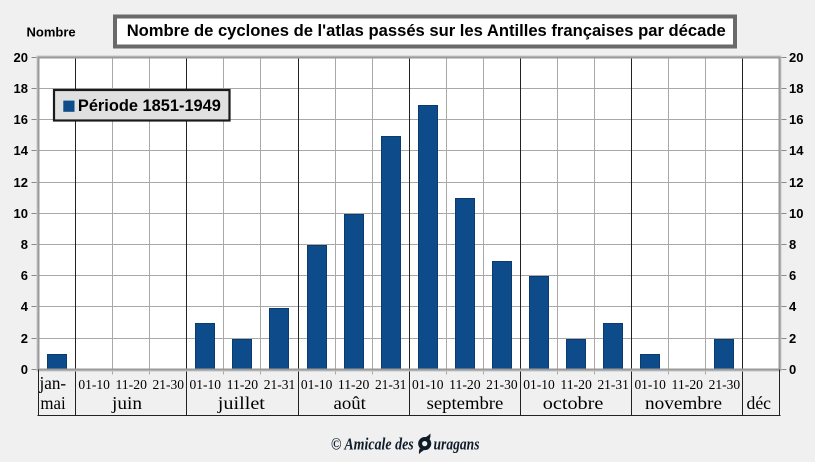 This screenshot has width=815, height=462. What do you see at coordinates (573, 403) in the screenshot?
I see `svg-text: octobre` at bounding box center [573, 403].